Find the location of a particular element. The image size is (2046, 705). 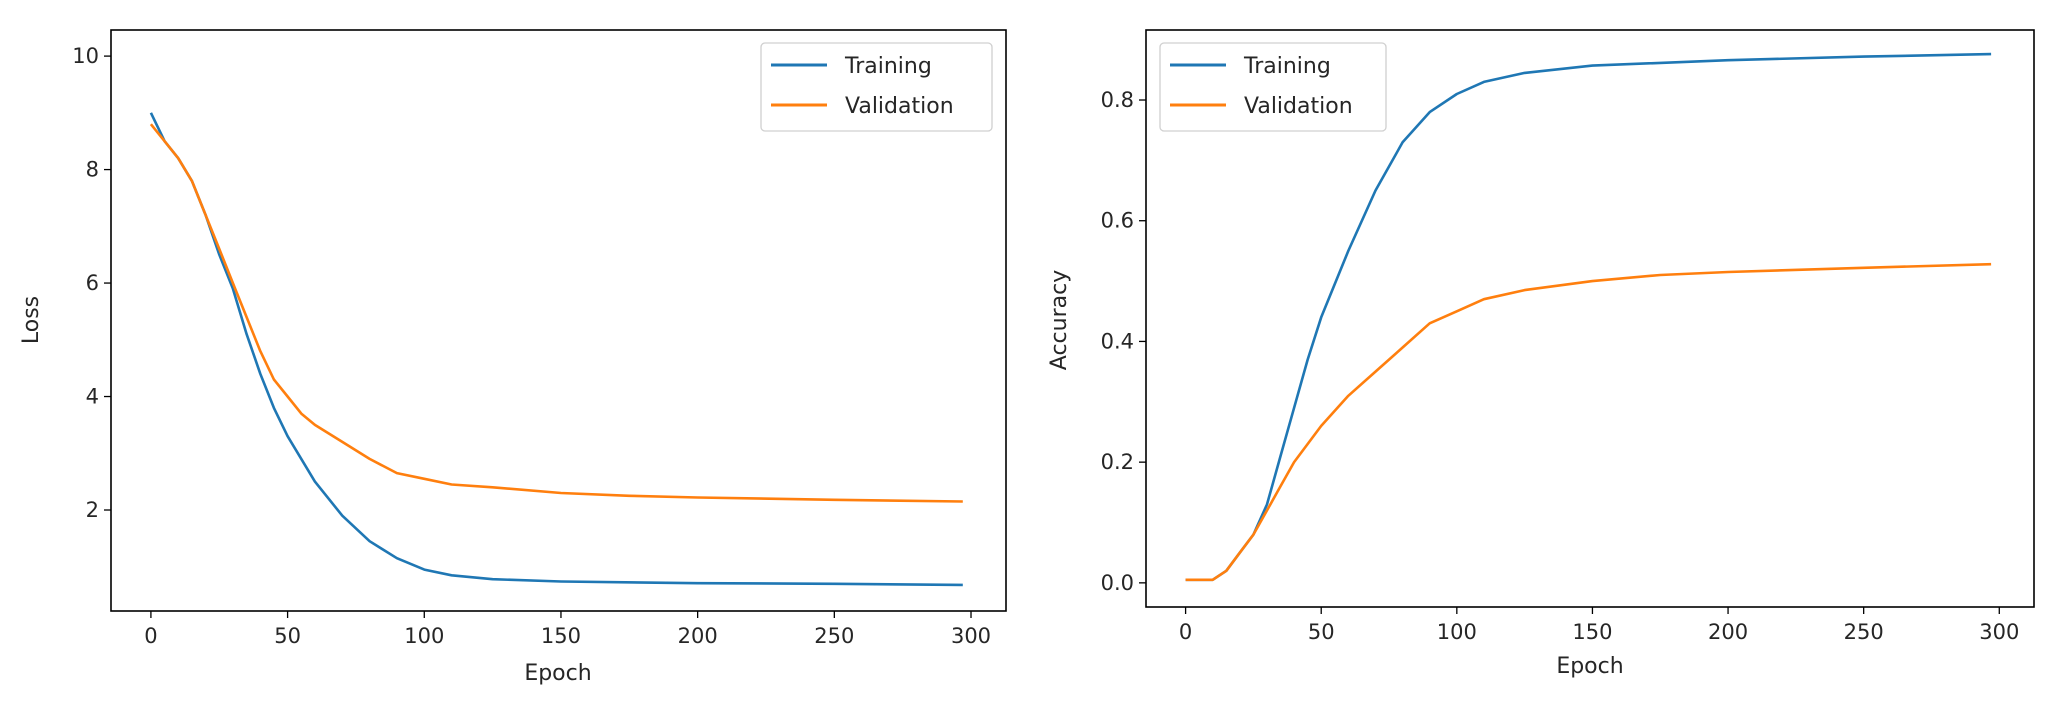

y-tick-label: 8 is located at coordinates (92, 170).